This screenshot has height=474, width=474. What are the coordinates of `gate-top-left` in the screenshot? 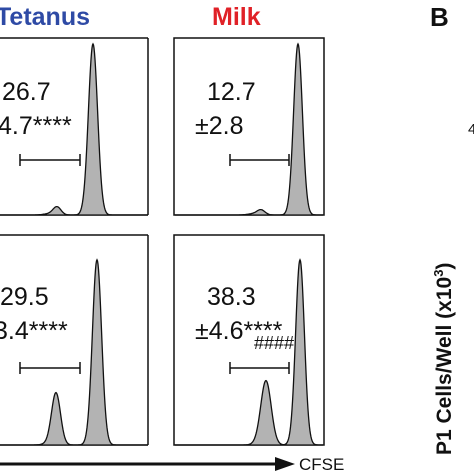 It's located at (50, 160).